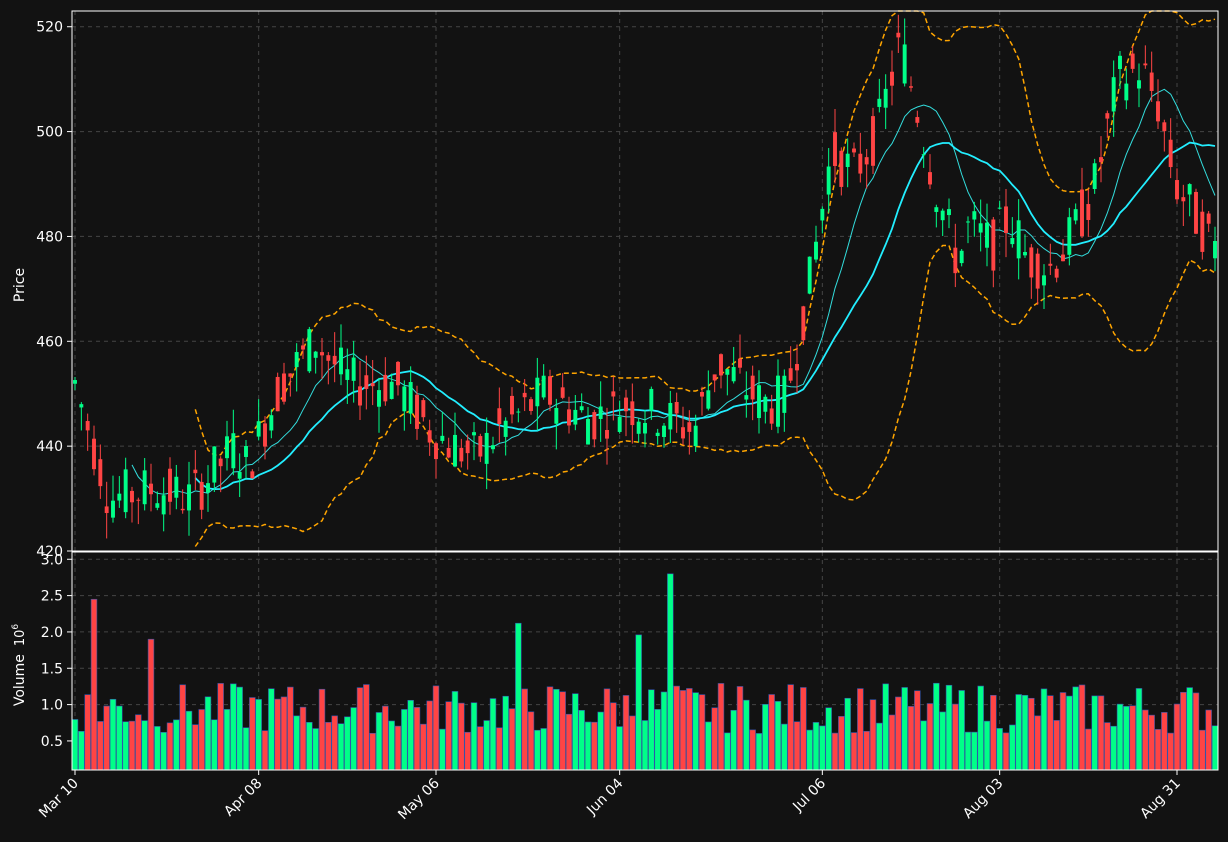 This screenshot has height=842, width=1228. What do you see at coordinates (52, 742) in the screenshot?
I see `volume-tick-label: 0.5` at bounding box center [52, 742].